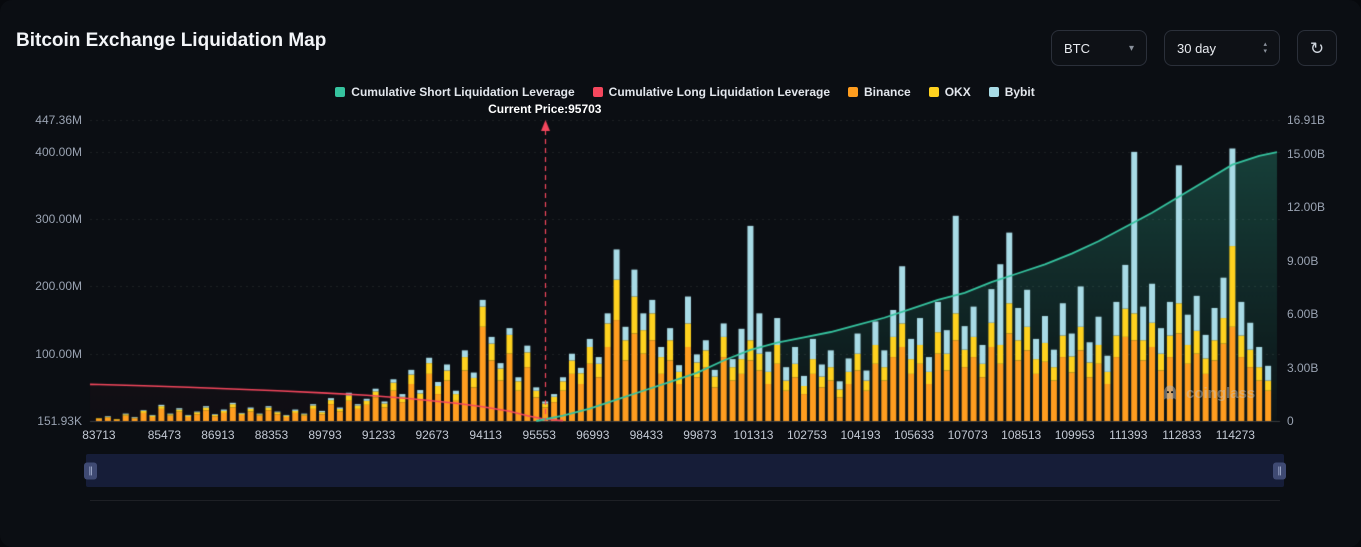 The height and width of the screenshot is (547, 1361). I want to click on y-axis-right-tick: 3.00B, so click(1303, 367).